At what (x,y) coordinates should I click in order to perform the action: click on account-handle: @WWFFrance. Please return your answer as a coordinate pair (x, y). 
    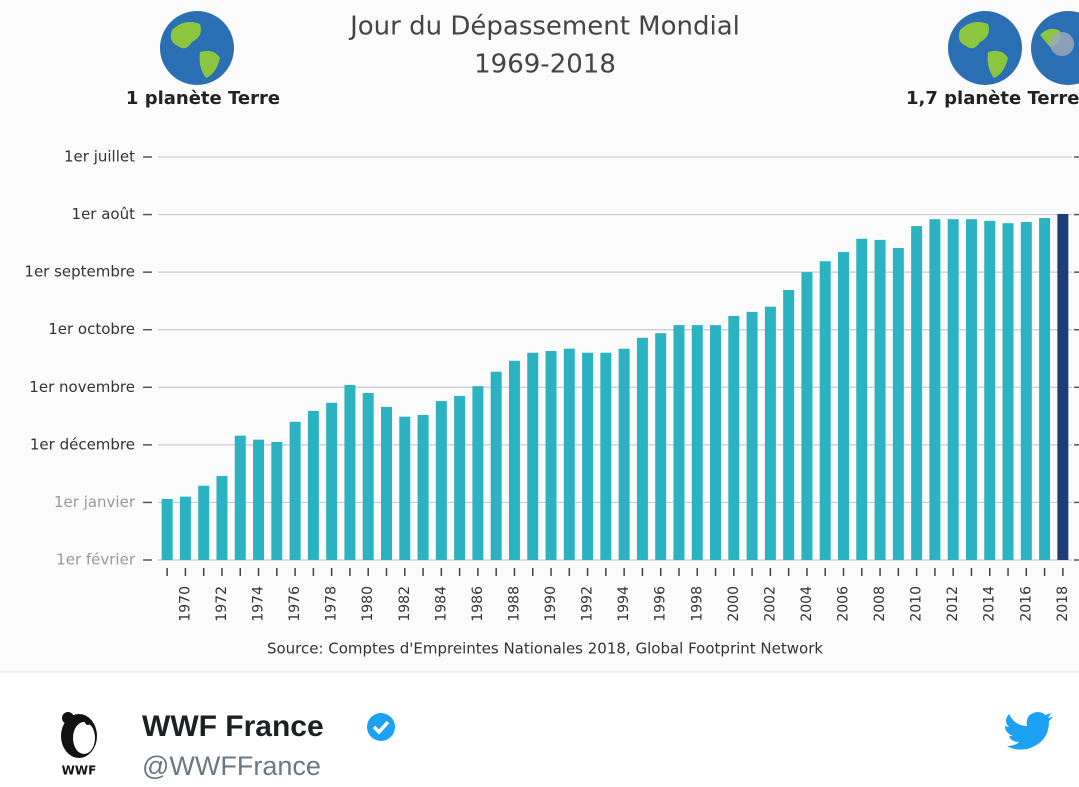
    Looking at the image, I should click on (231, 766).